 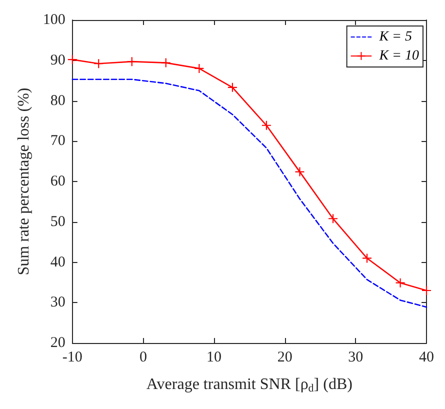 What do you see at coordinates (284, 358) in the screenshot?
I see `x-tick-label: 20` at bounding box center [284, 358].